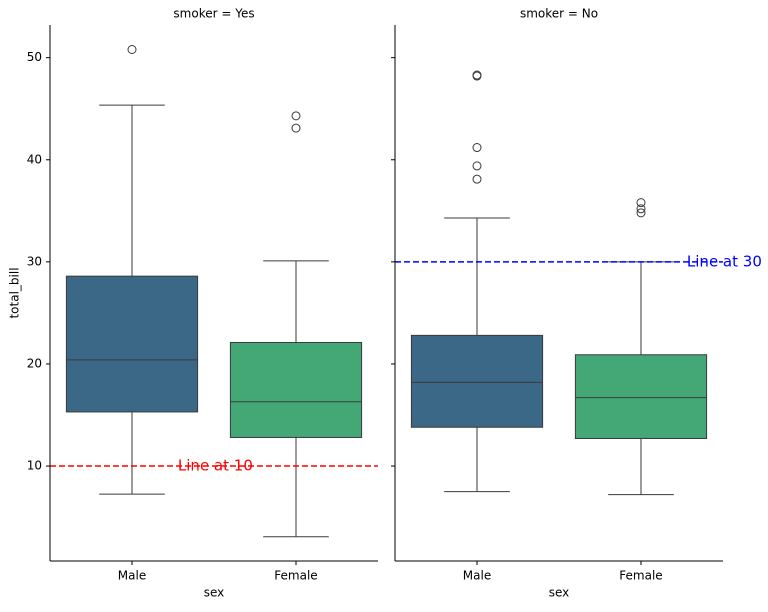 The height and width of the screenshot is (612, 768). Describe the element at coordinates (34, 159) in the screenshot. I see `y-tick-label: 40` at that location.